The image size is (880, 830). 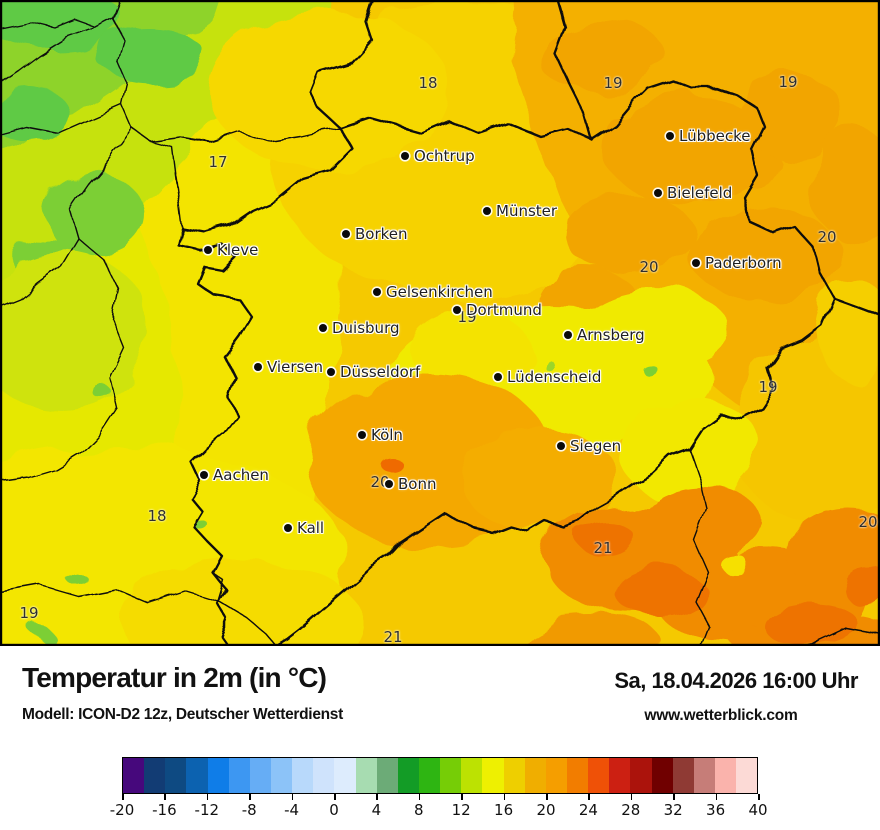 What do you see at coordinates (122, 810) in the screenshot?
I see `legend-tick-label: -20` at bounding box center [122, 810].